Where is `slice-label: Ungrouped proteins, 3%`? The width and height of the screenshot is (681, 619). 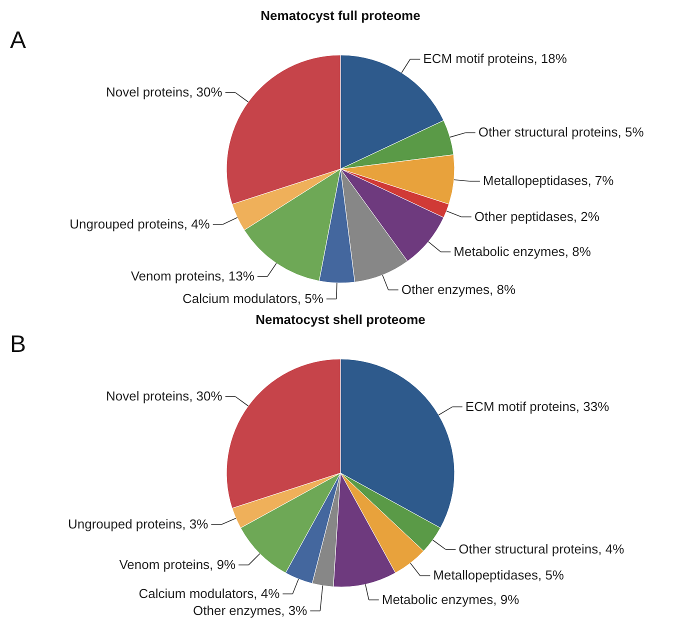 slice-label: Ungrouped proteins, 3% is located at coordinates (138, 524).